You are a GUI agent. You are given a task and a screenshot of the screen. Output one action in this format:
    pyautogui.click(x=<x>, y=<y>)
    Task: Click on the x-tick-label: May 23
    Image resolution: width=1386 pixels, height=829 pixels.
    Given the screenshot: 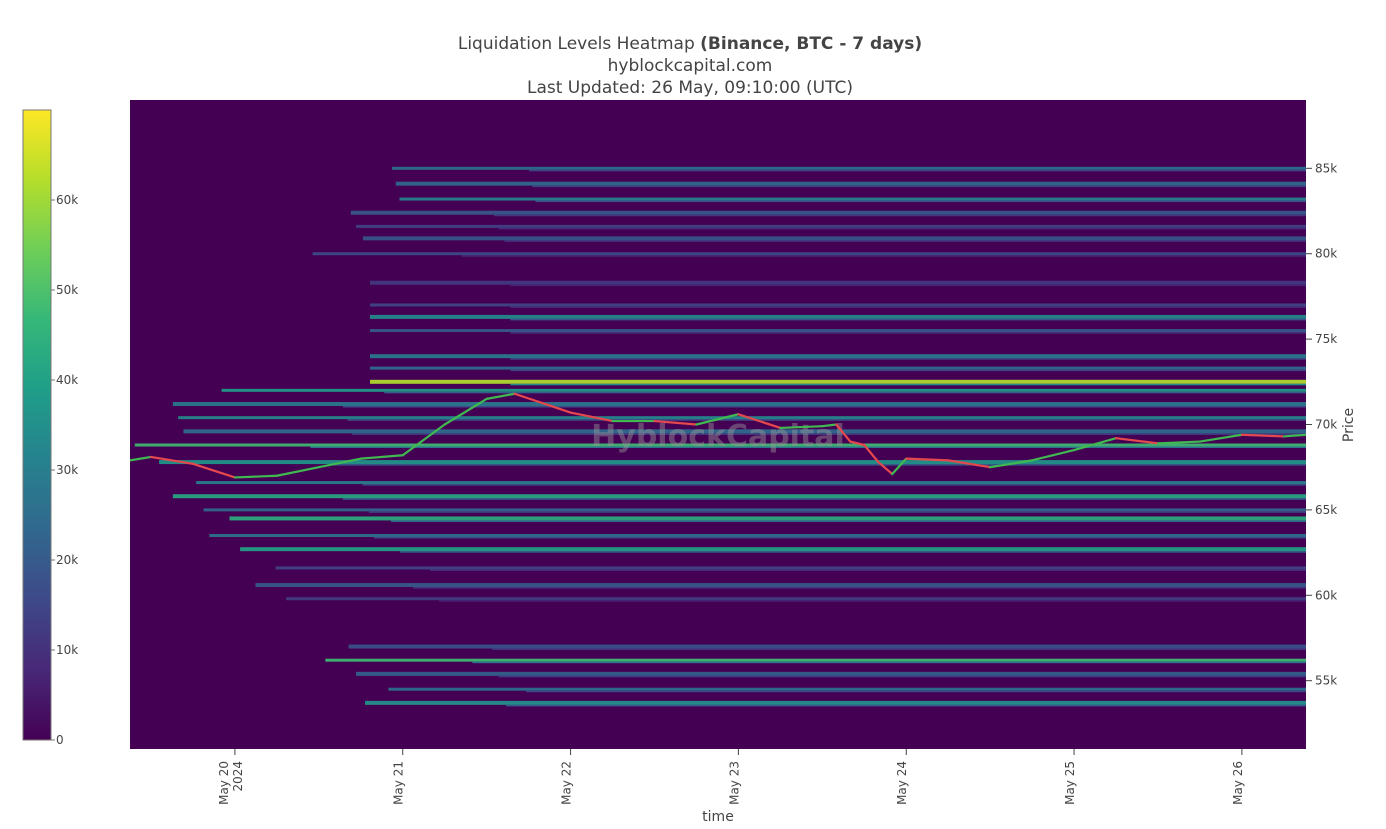 What is the action you would take?
    pyautogui.click(x=734, y=783)
    